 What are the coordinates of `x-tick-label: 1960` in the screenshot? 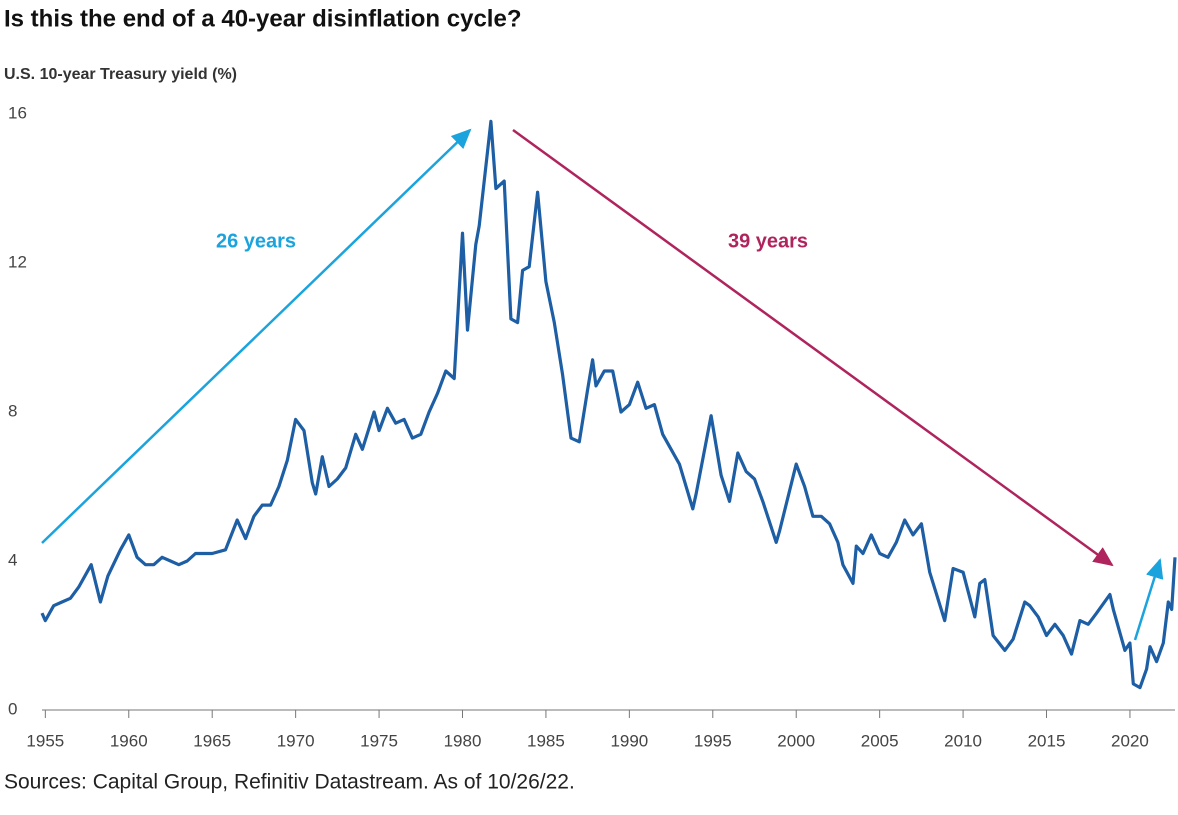 It's located at (129, 740).